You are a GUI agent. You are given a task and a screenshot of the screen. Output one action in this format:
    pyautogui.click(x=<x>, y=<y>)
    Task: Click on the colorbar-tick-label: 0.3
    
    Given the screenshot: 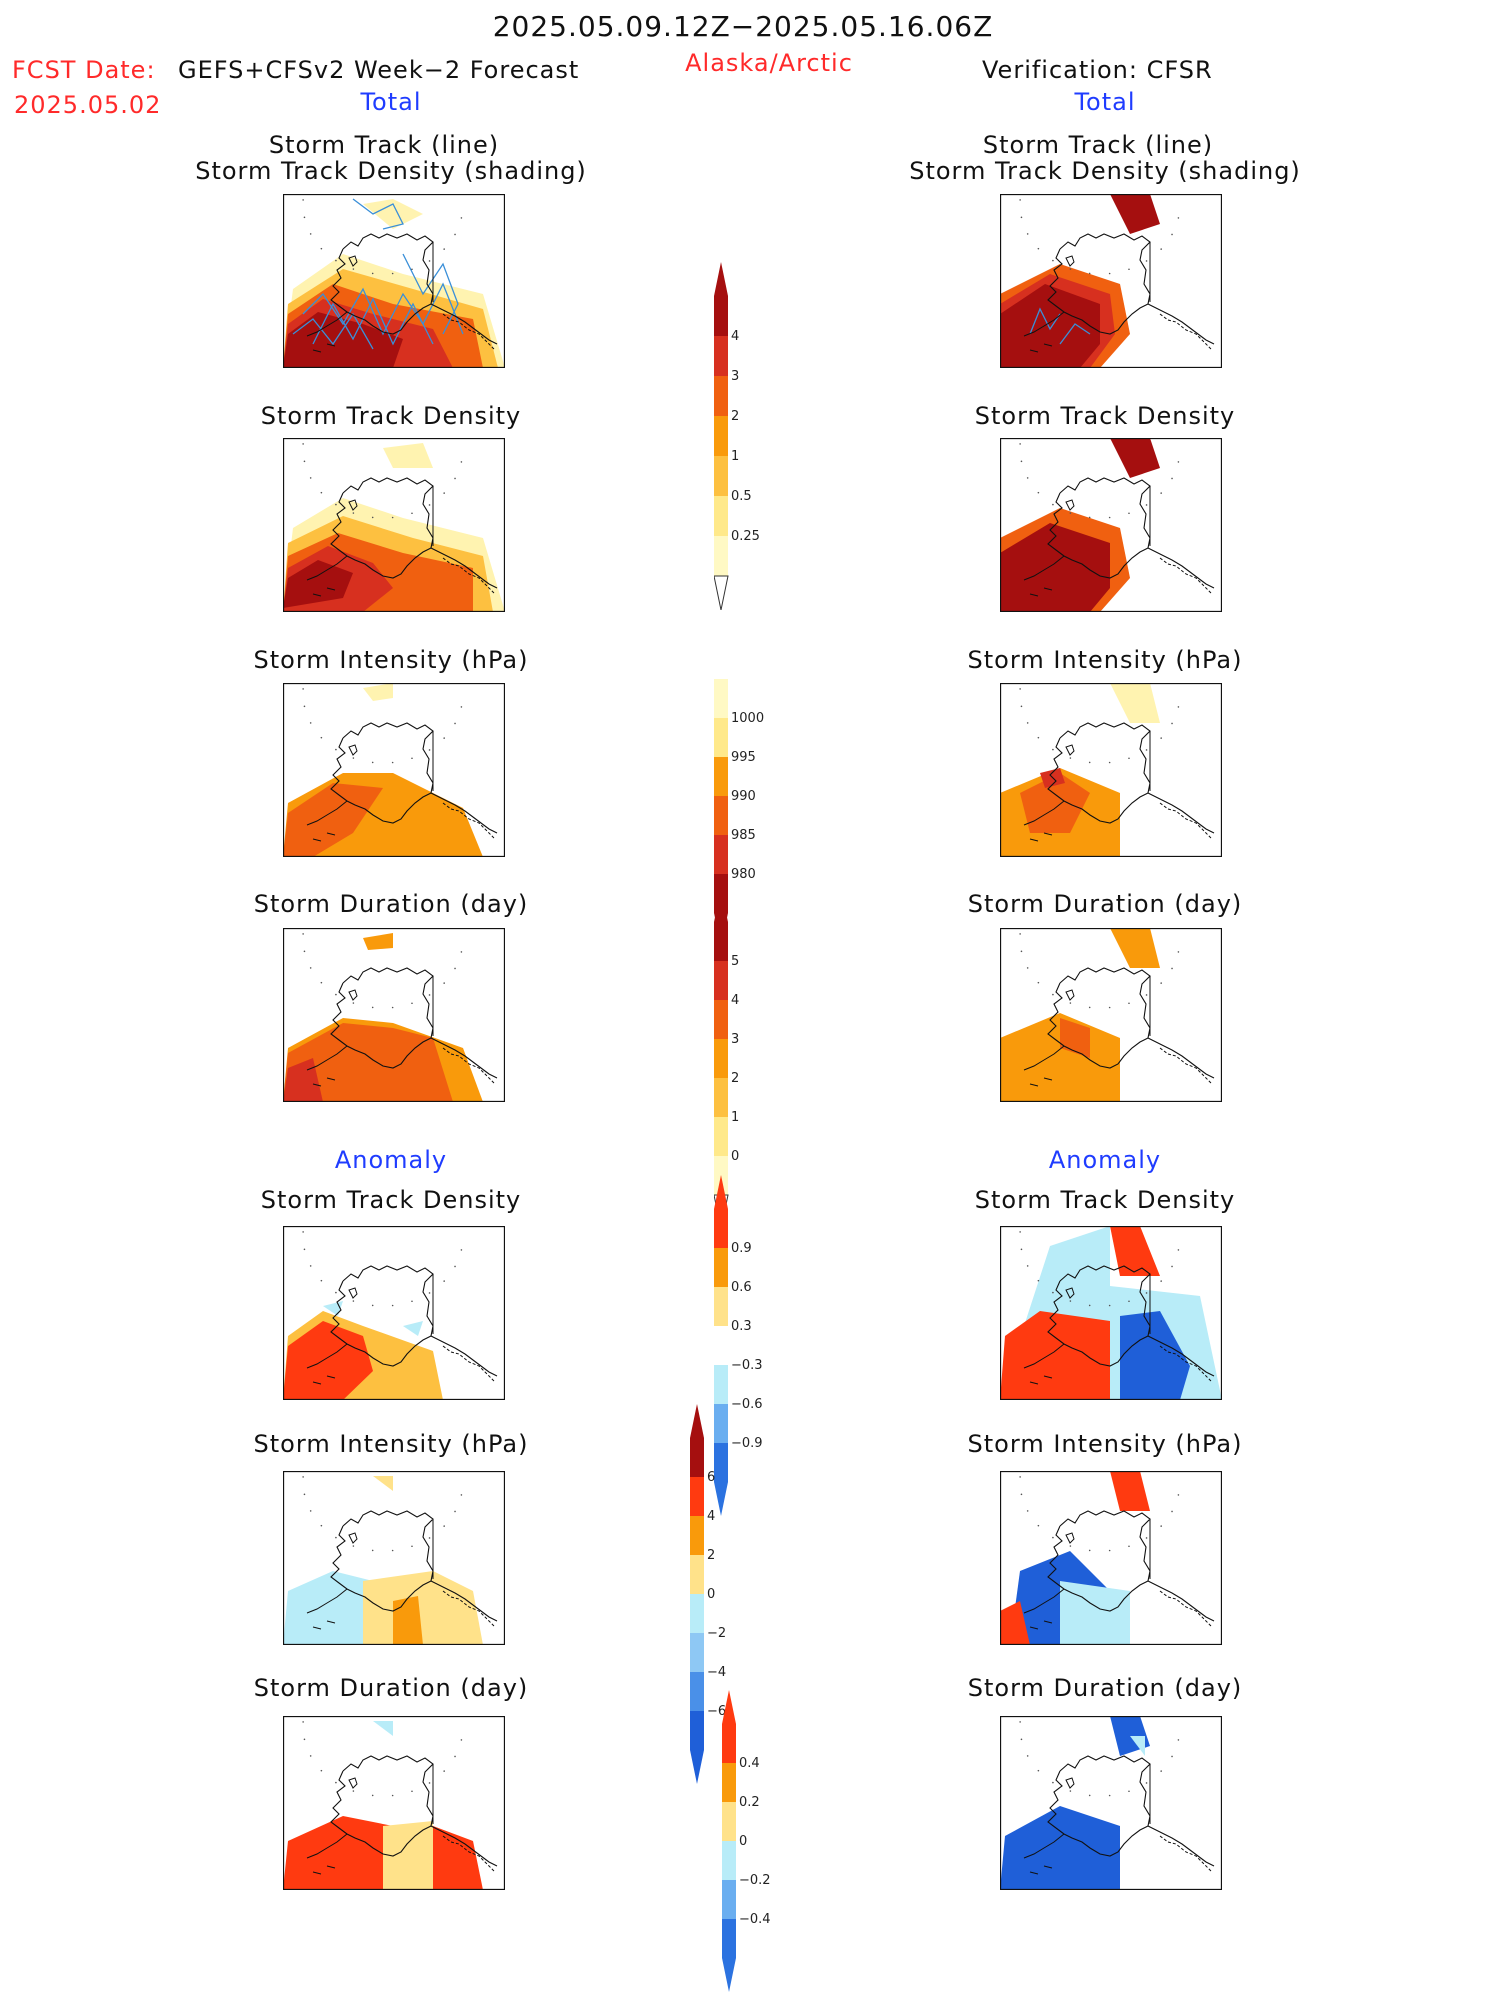 What is the action you would take?
    pyautogui.click(x=741, y=1326)
    